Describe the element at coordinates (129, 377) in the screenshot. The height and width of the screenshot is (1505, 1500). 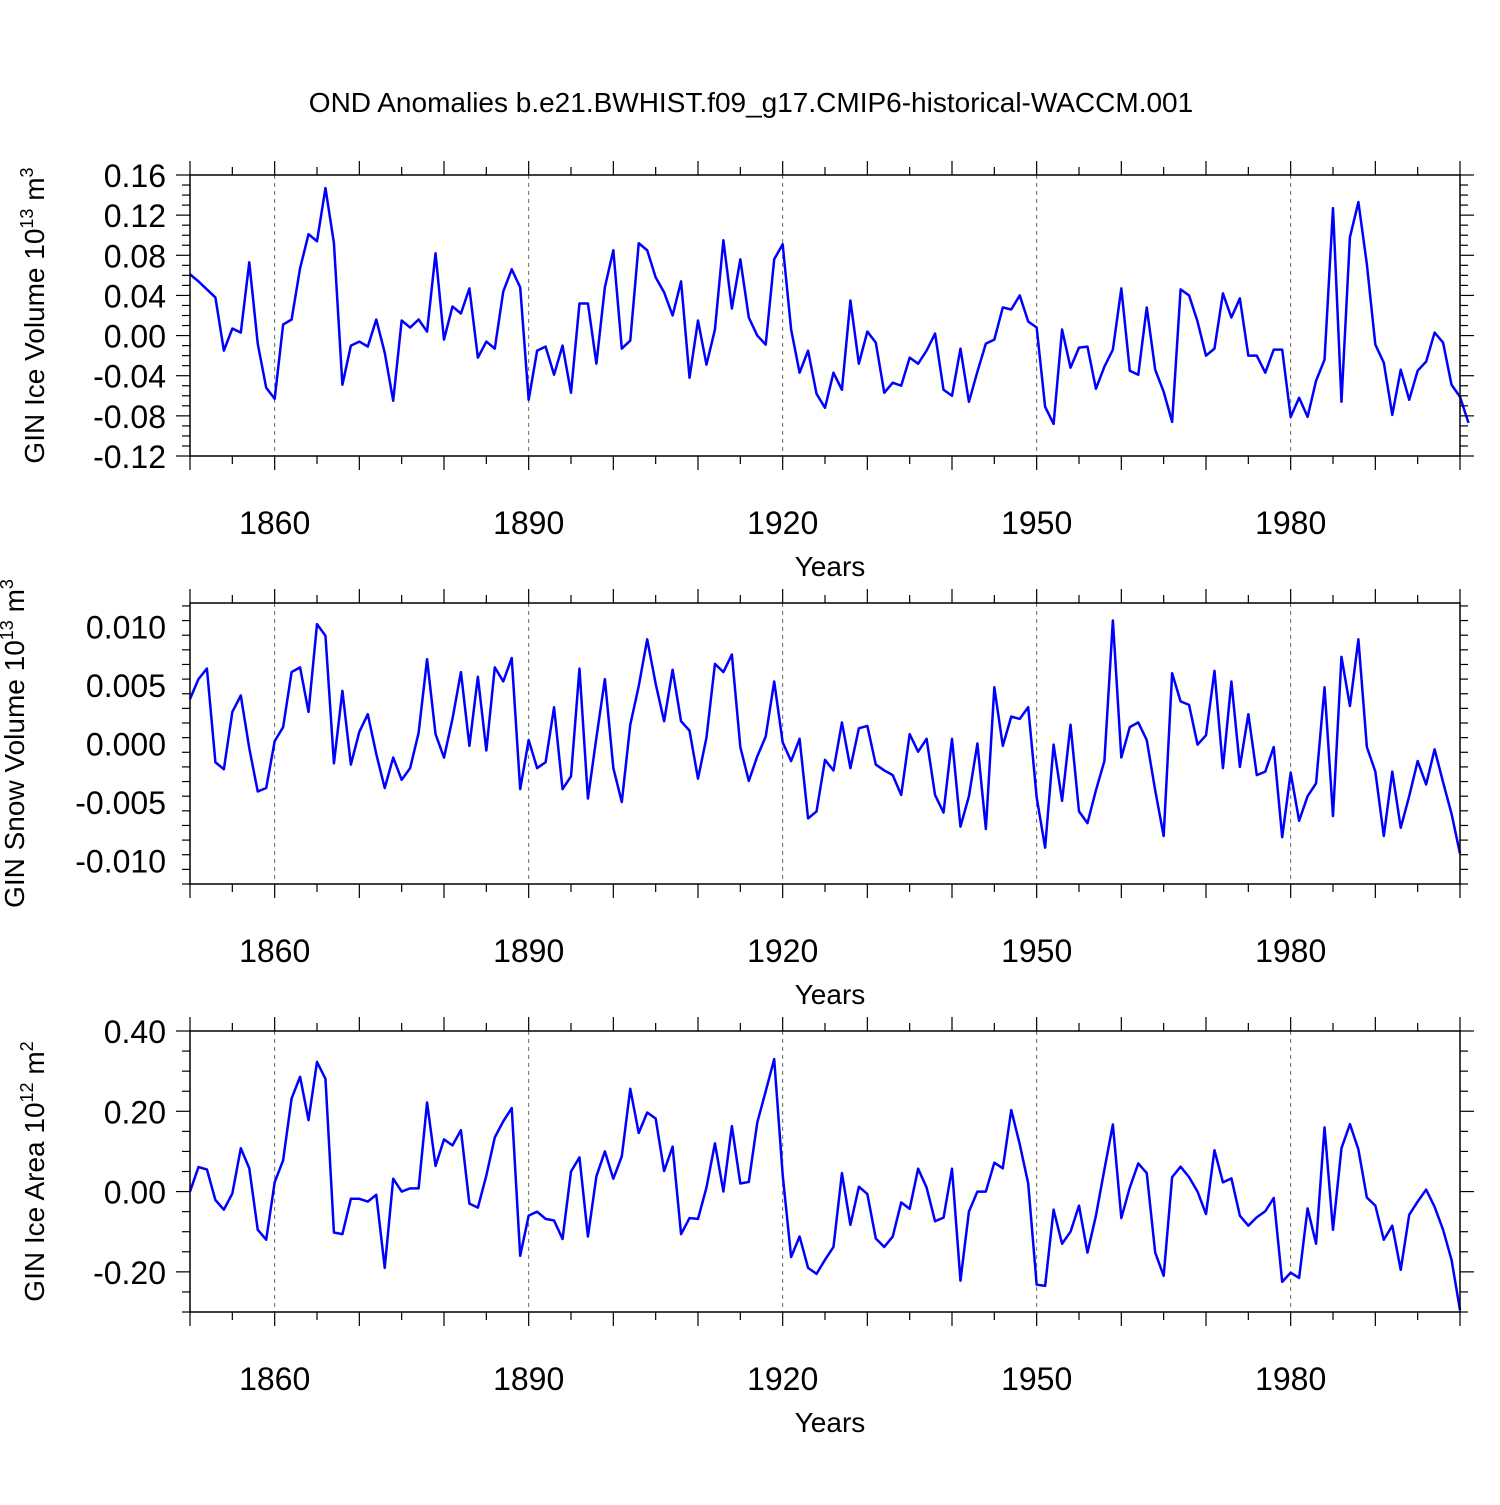
I see `y-tick-label: -0.04` at that location.